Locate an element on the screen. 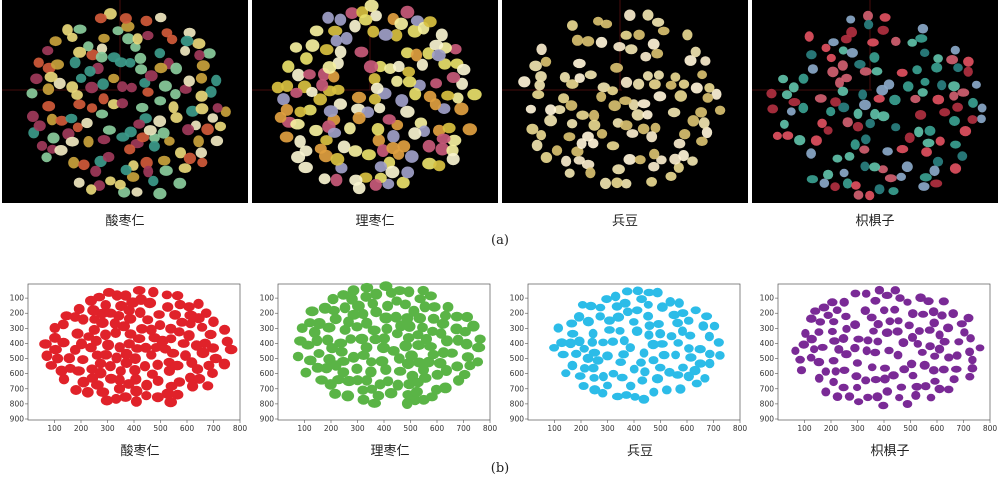  photo-caption: 理枣仁 is located at coordinates (375, 221).